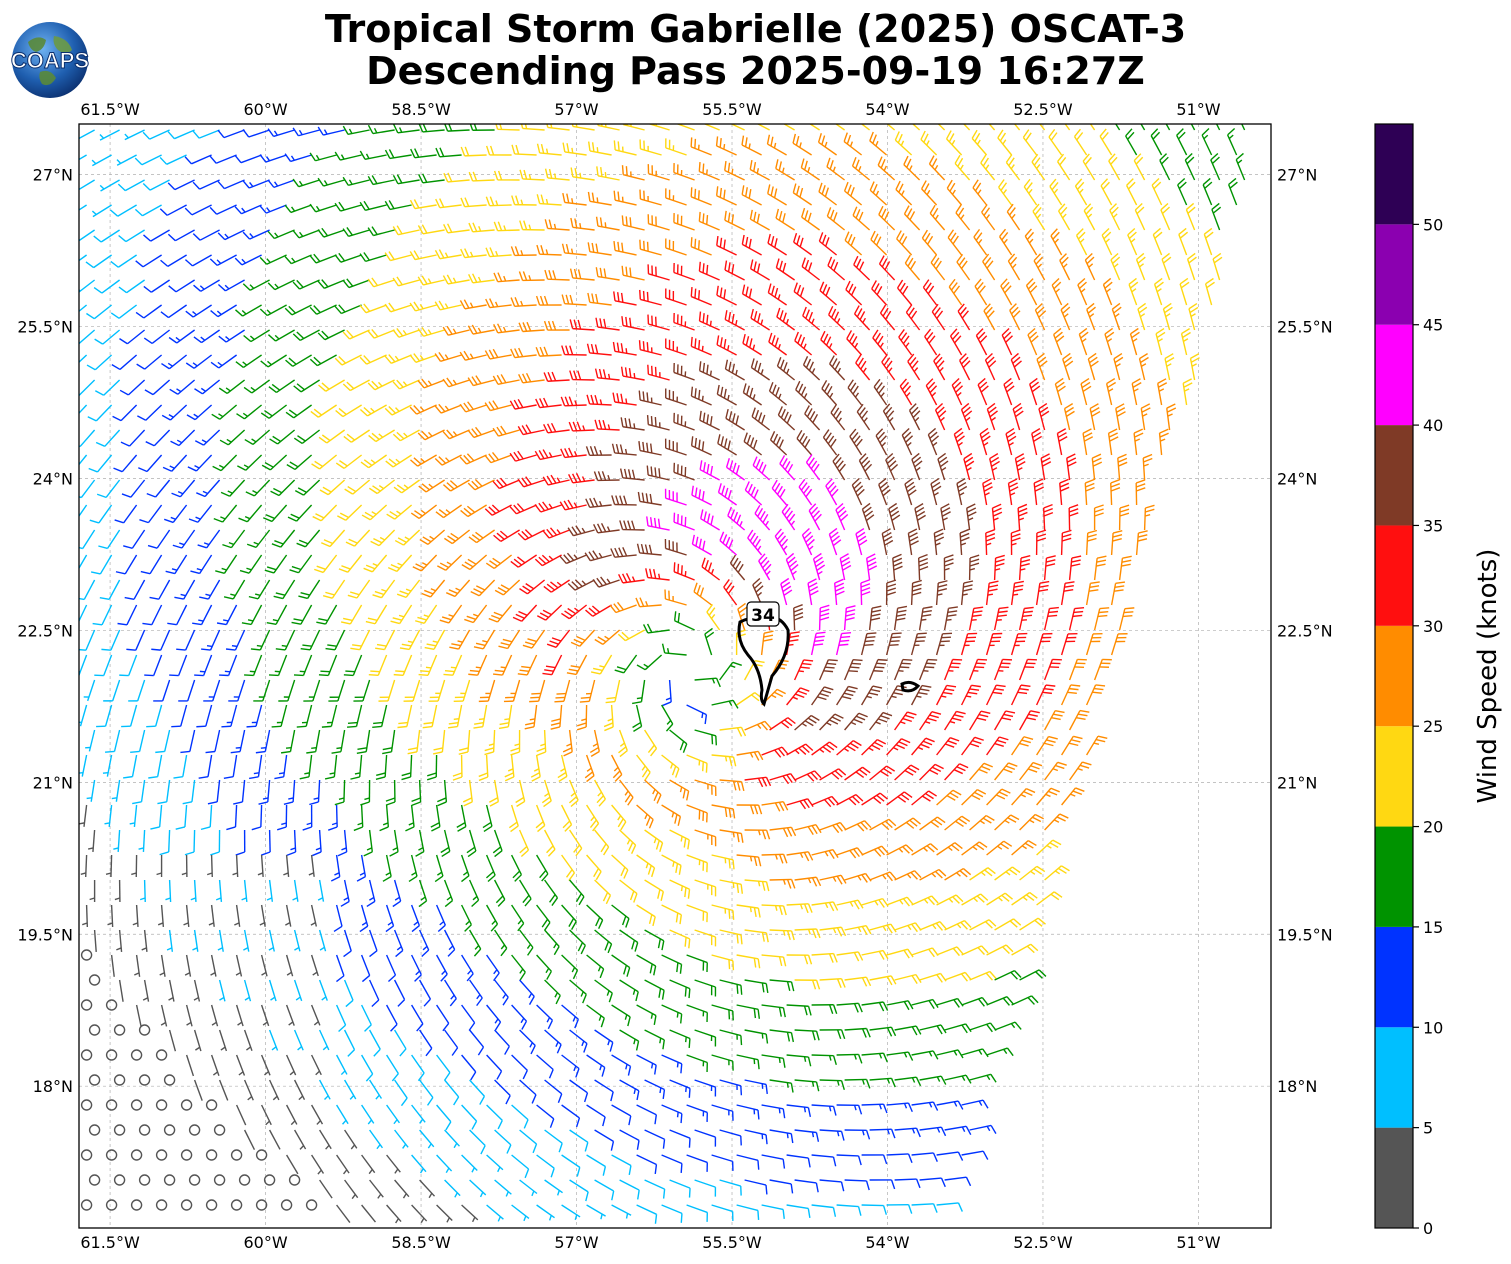  I want to click on colorbar-tick-label: 0, so click(1428, 1228).